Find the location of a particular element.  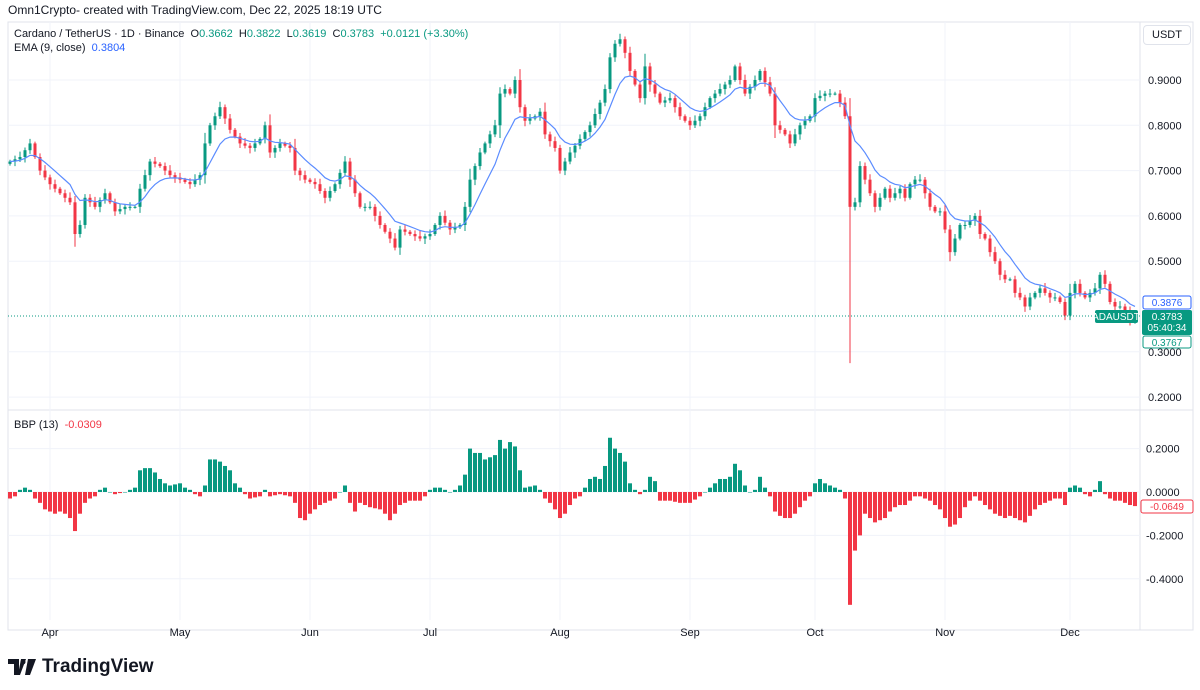

price-tick-label: 0.6000 is located at coordinates (1165, 217).